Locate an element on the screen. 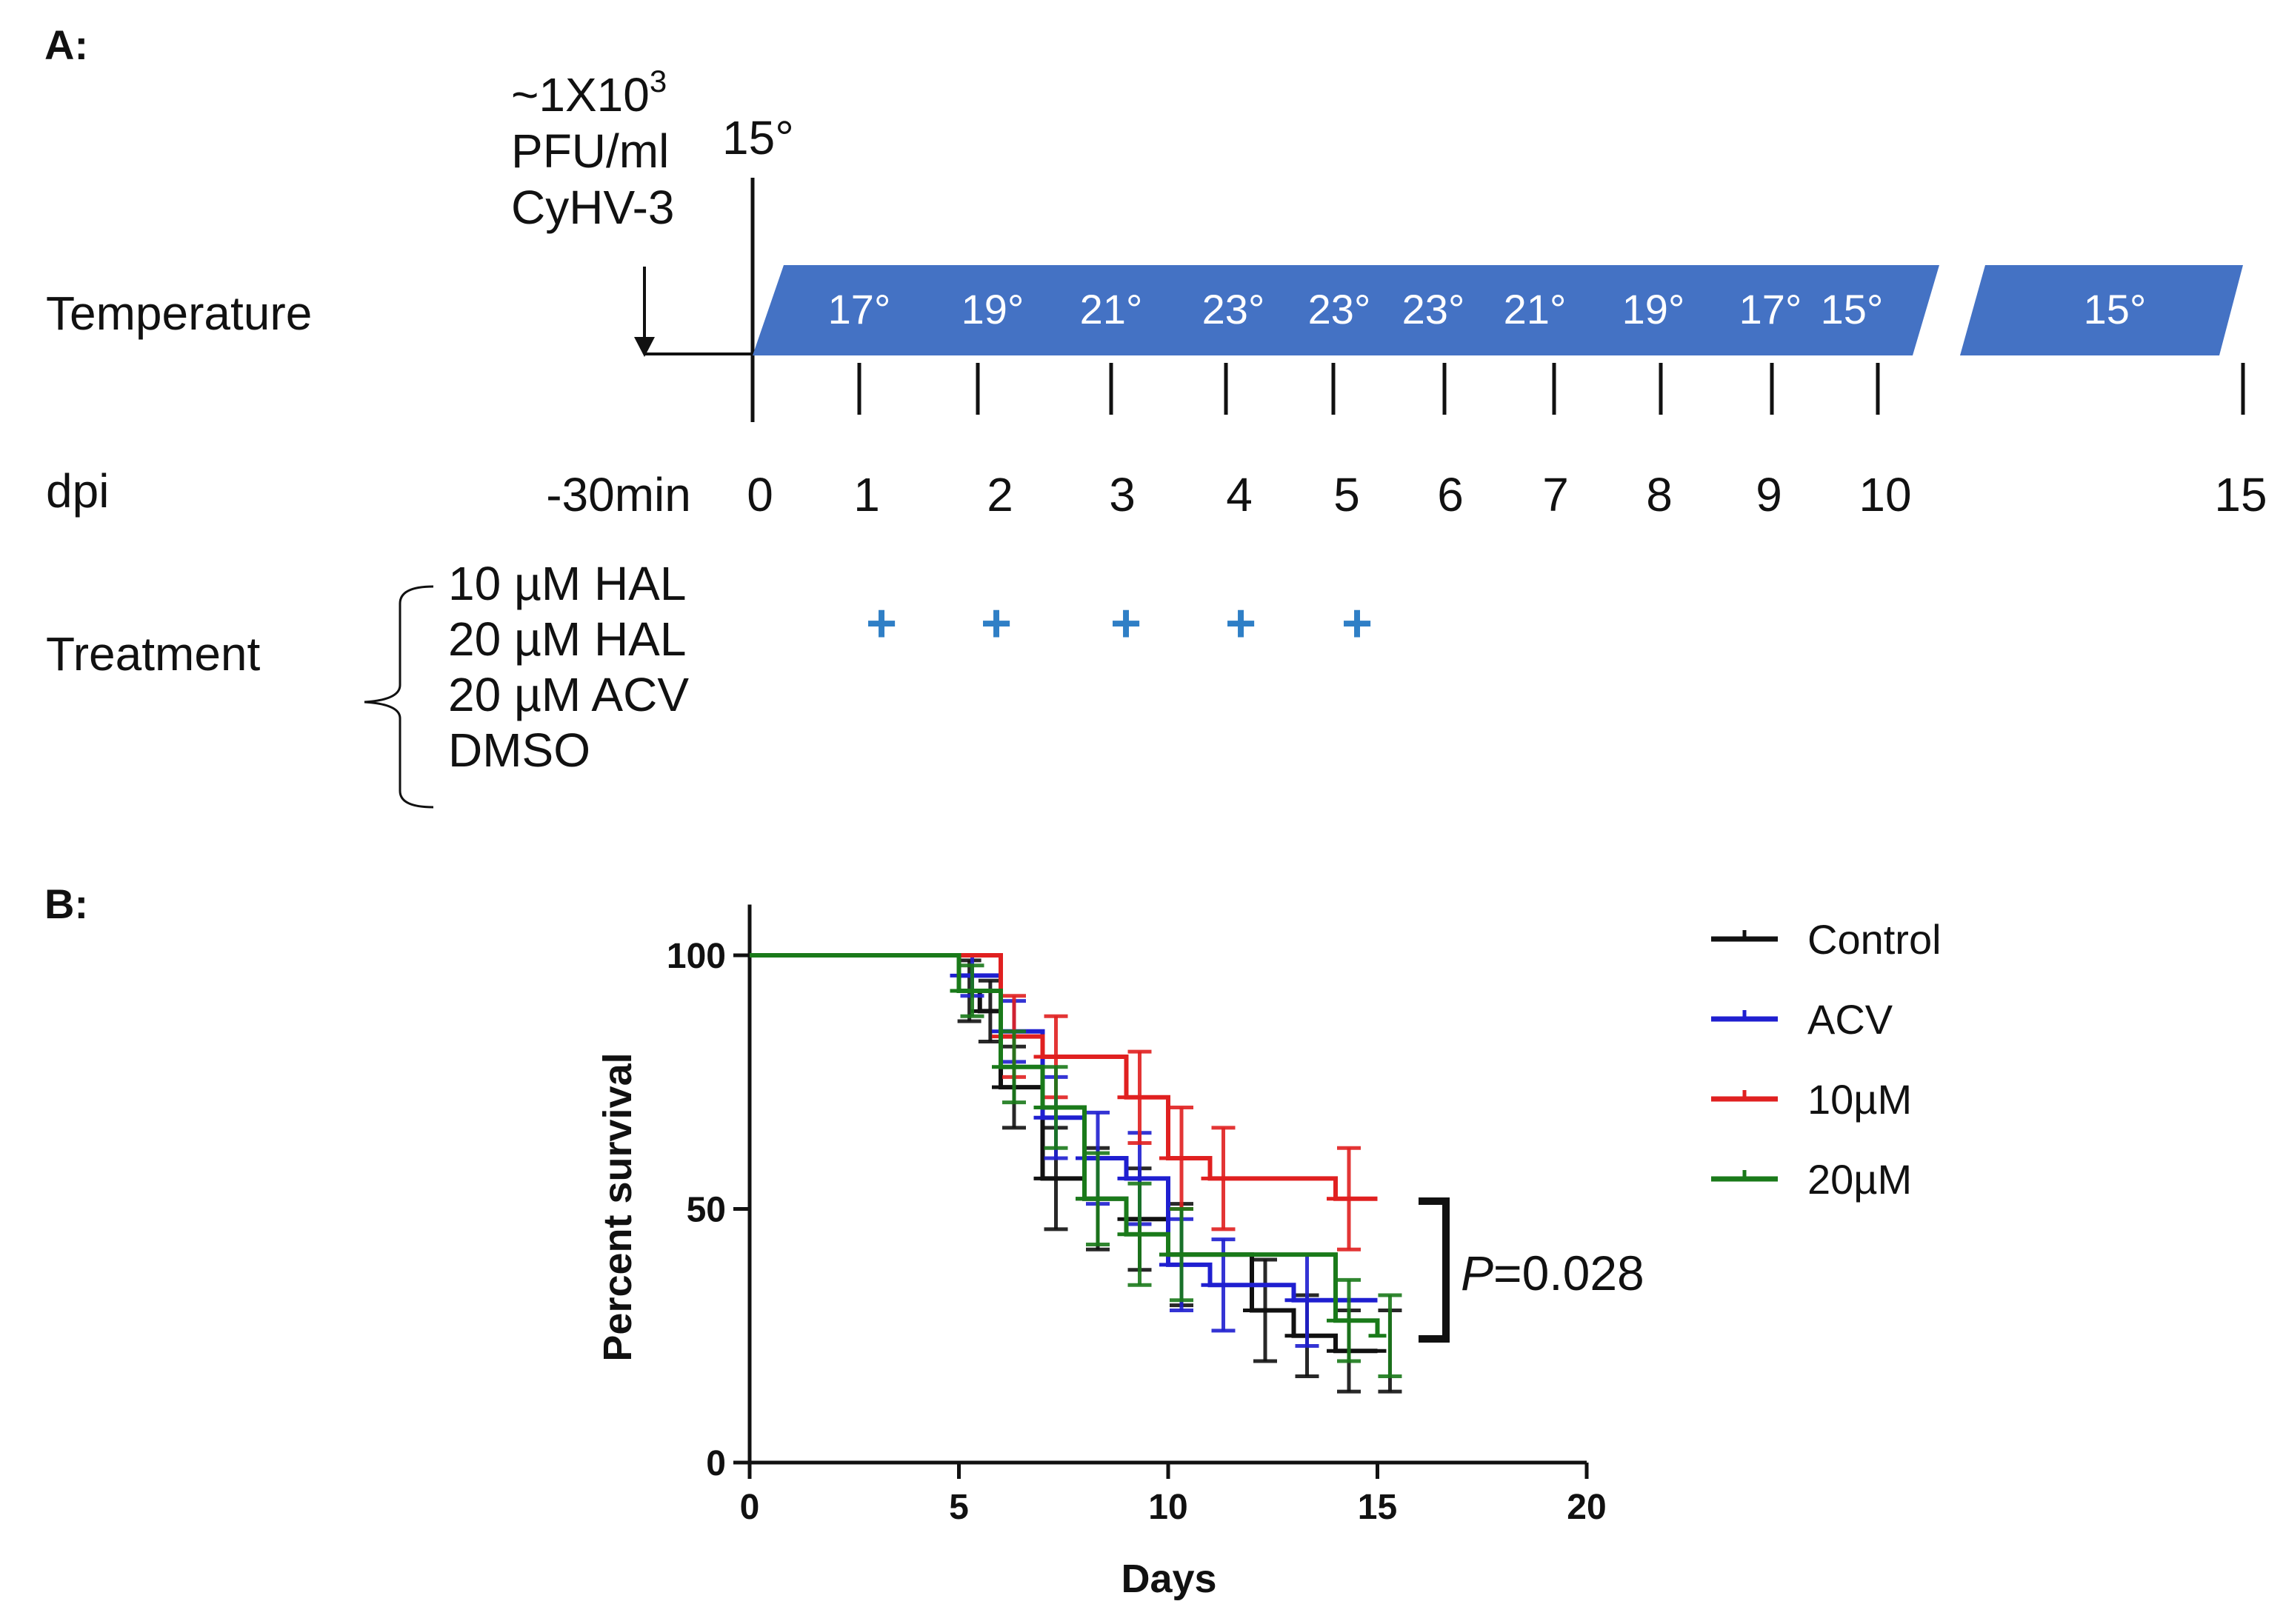 This screenshot has width=2283, height=1624. treatment-item-3: DMSO is located at coordinates (519, 750).